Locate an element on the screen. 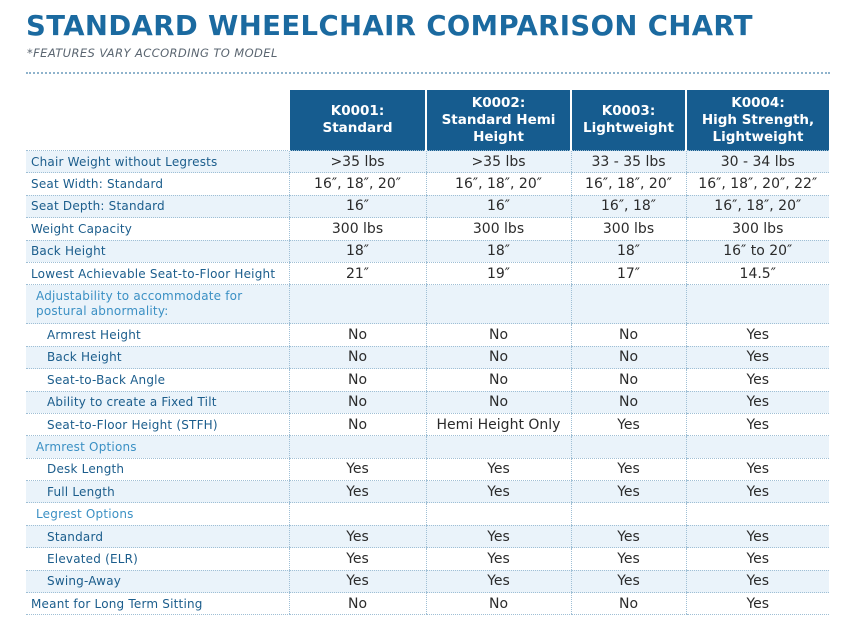 Image resolution: width=853 pixels, height=639 pixels. row-label: Seat-to-Back Angle is located at coordinates (157, 380).